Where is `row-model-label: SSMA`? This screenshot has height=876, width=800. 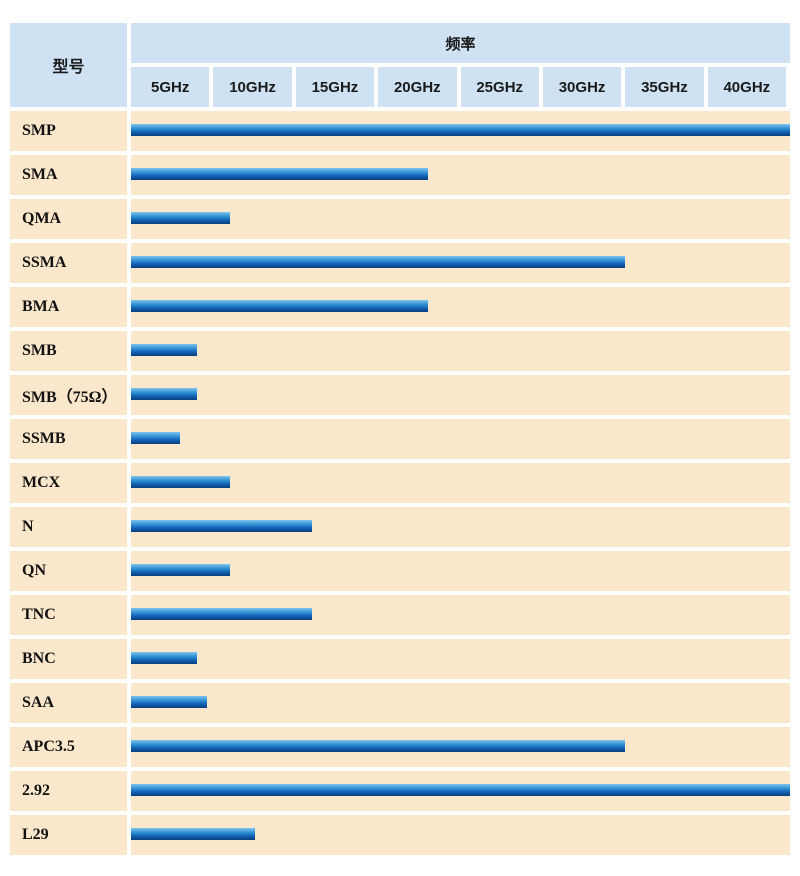
row-model-label: SSMA is located at coordinates (68, 263).